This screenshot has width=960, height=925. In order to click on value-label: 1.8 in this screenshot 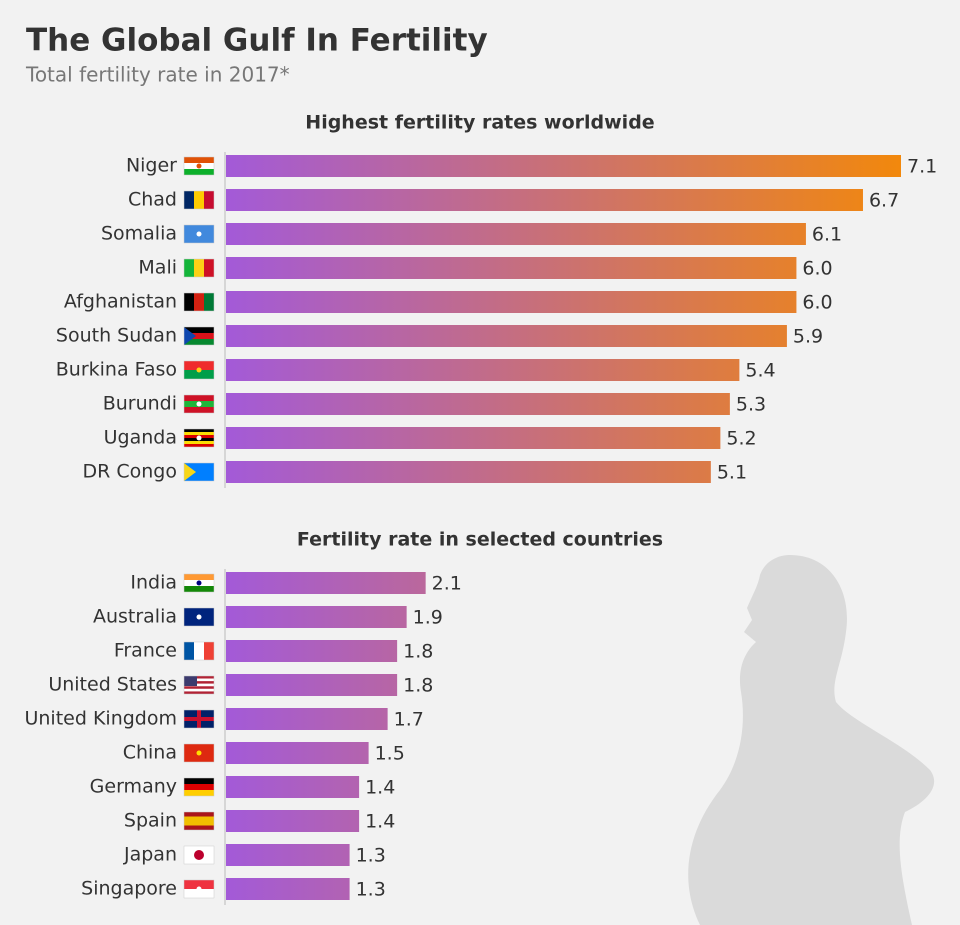, I will do `click(418, 686)`.